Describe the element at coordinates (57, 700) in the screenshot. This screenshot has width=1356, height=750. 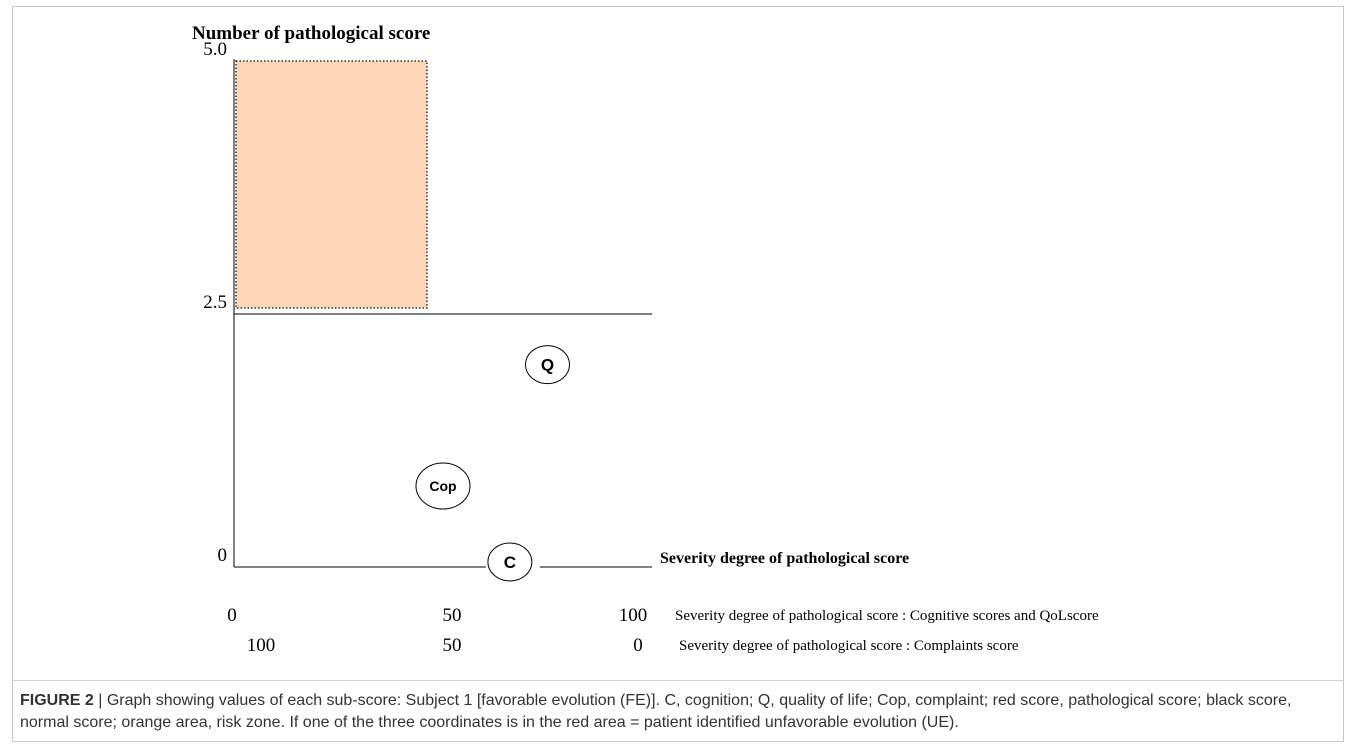
I see `figure-label: FIGURE 2` at that location.